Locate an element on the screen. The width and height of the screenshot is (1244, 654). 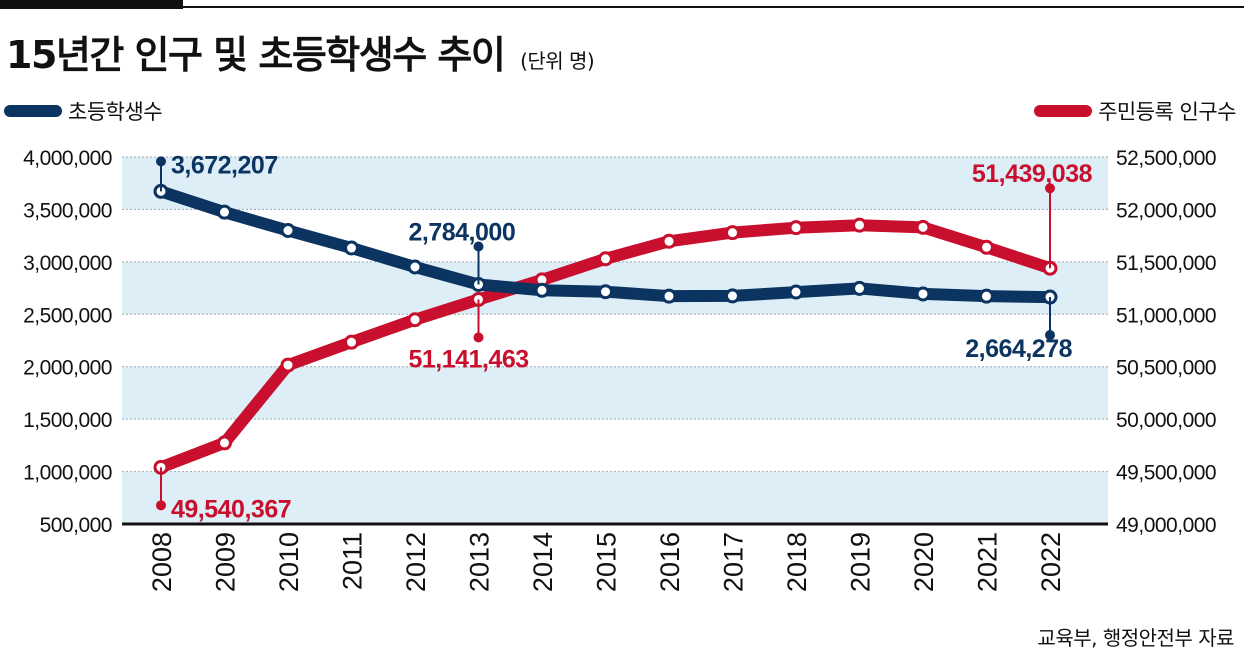
x-tick-label: 2012 is located at coordinates (416, 562).